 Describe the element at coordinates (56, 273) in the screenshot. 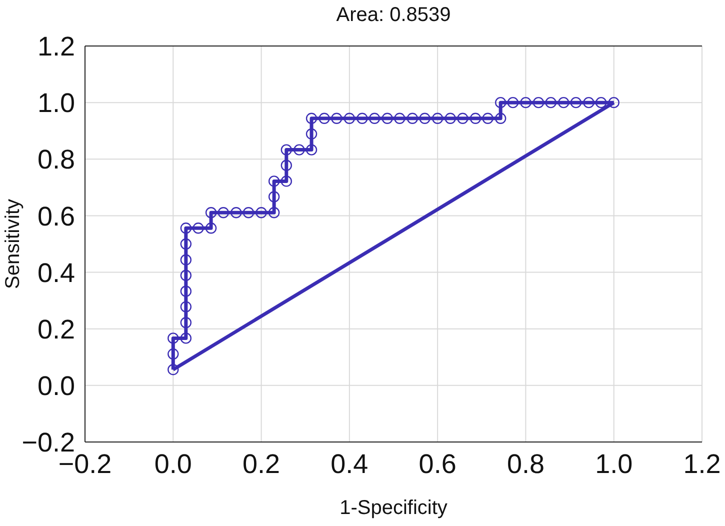

I see `y-tick-label: 0.4` at that location.